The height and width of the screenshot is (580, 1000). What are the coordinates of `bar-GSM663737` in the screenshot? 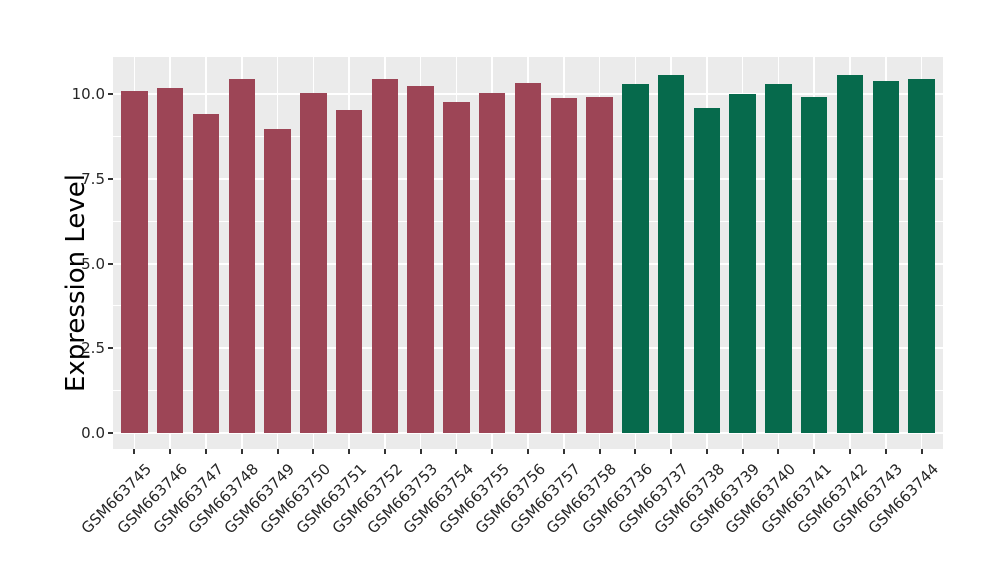 It's located at (671, 254).